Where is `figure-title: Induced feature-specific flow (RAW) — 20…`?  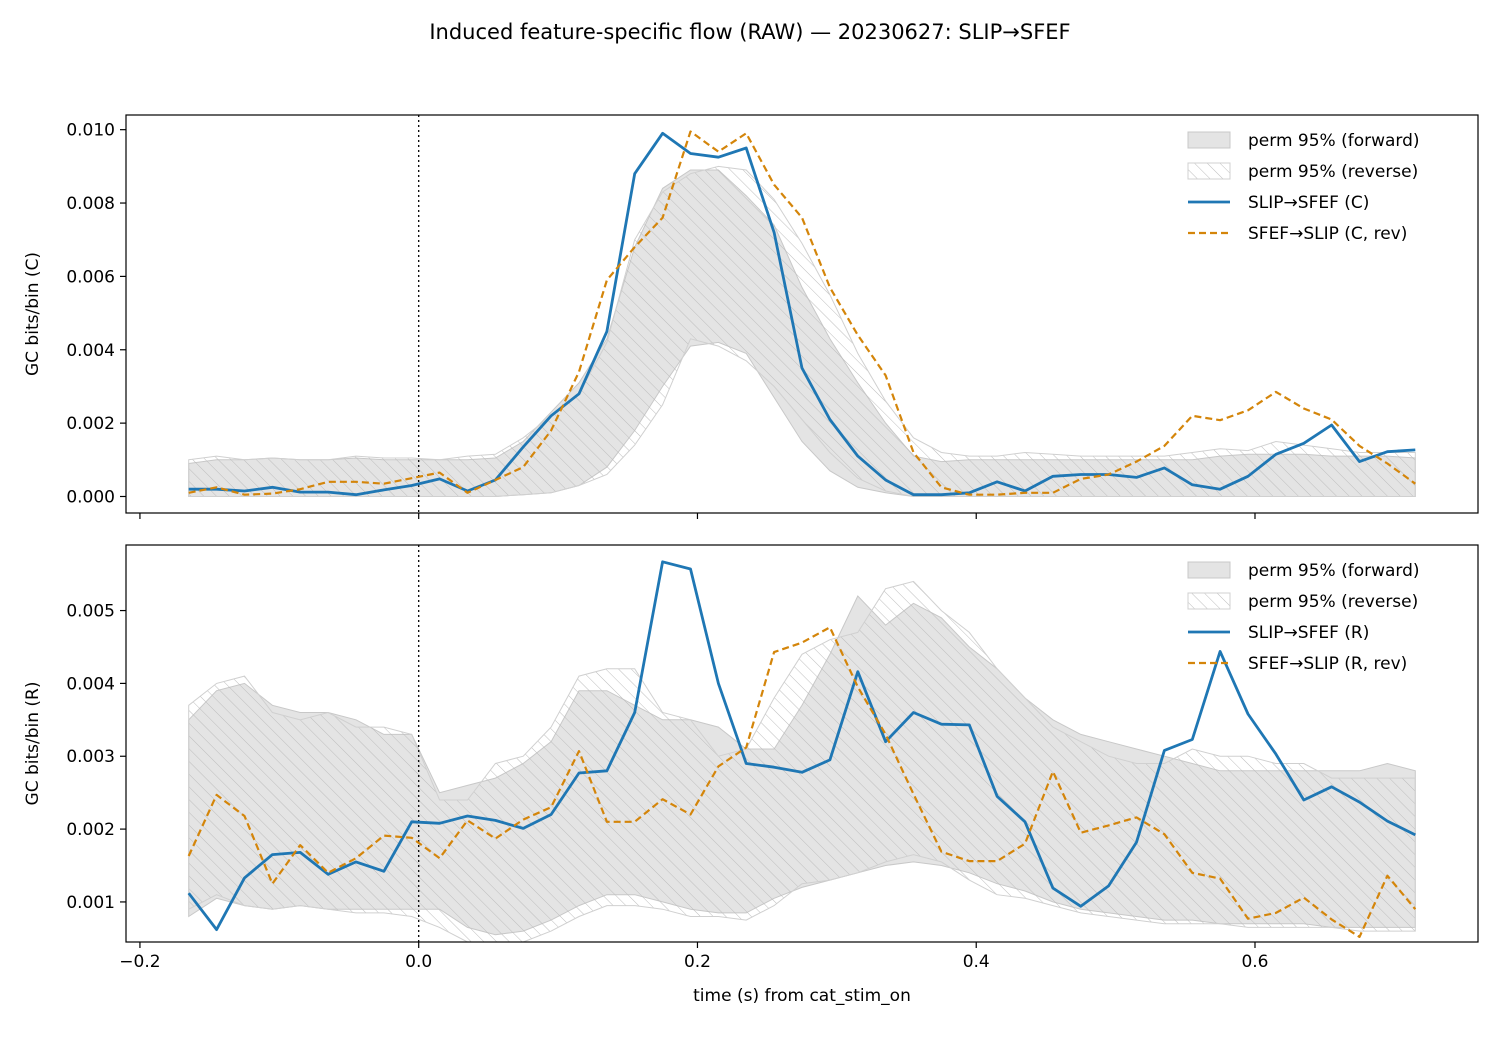 figure-title: Induced feature-specific flow (RAW) — 20… is located at coordinates (749, 32).